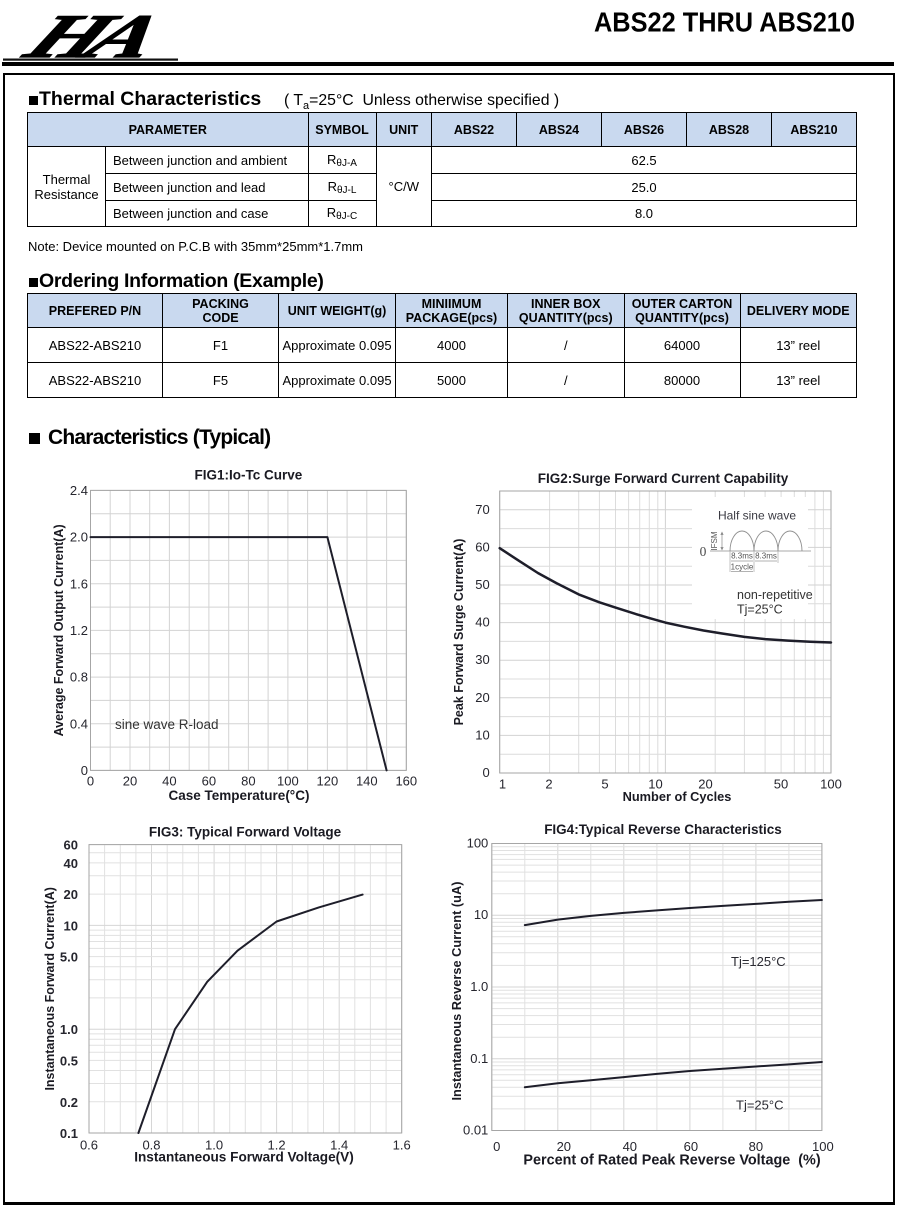 The width and height of the screenshot is (900, 1206). I want to click on svg-text: 2.4, so click(79, 490).